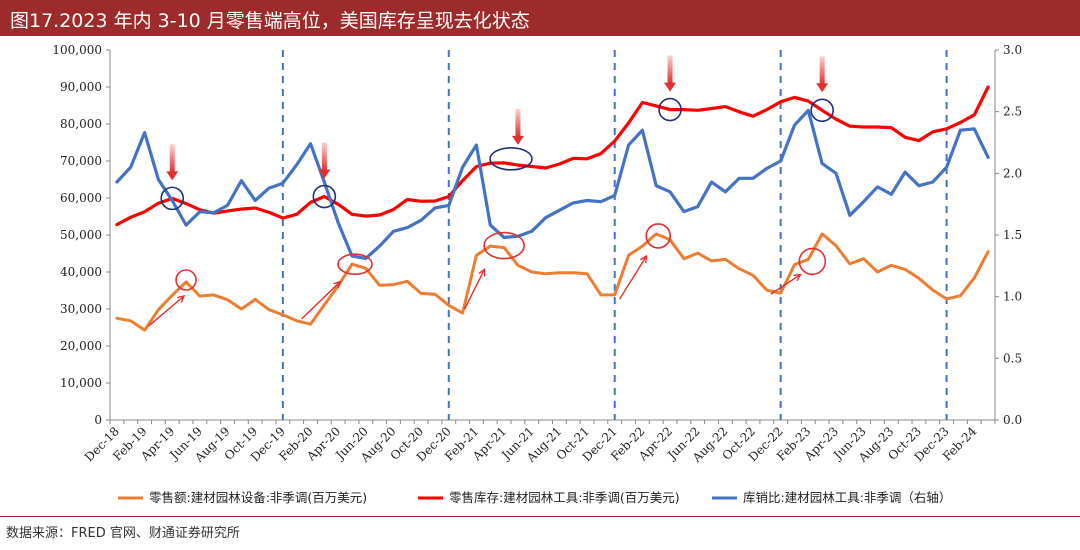 The height and width of the screenshot is (550, 1080). I want to click on y-right-tick-label: 3.0, so click(1012, 50).